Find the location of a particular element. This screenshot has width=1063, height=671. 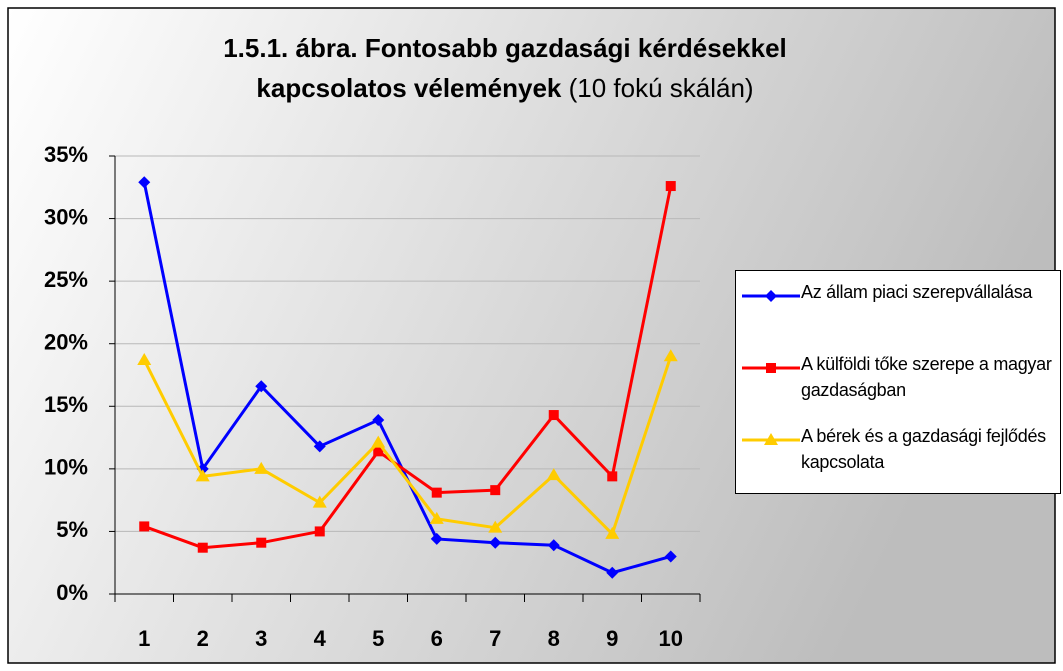

subtitle: (10 fokú skálán) is located at coordinates (661, 88).